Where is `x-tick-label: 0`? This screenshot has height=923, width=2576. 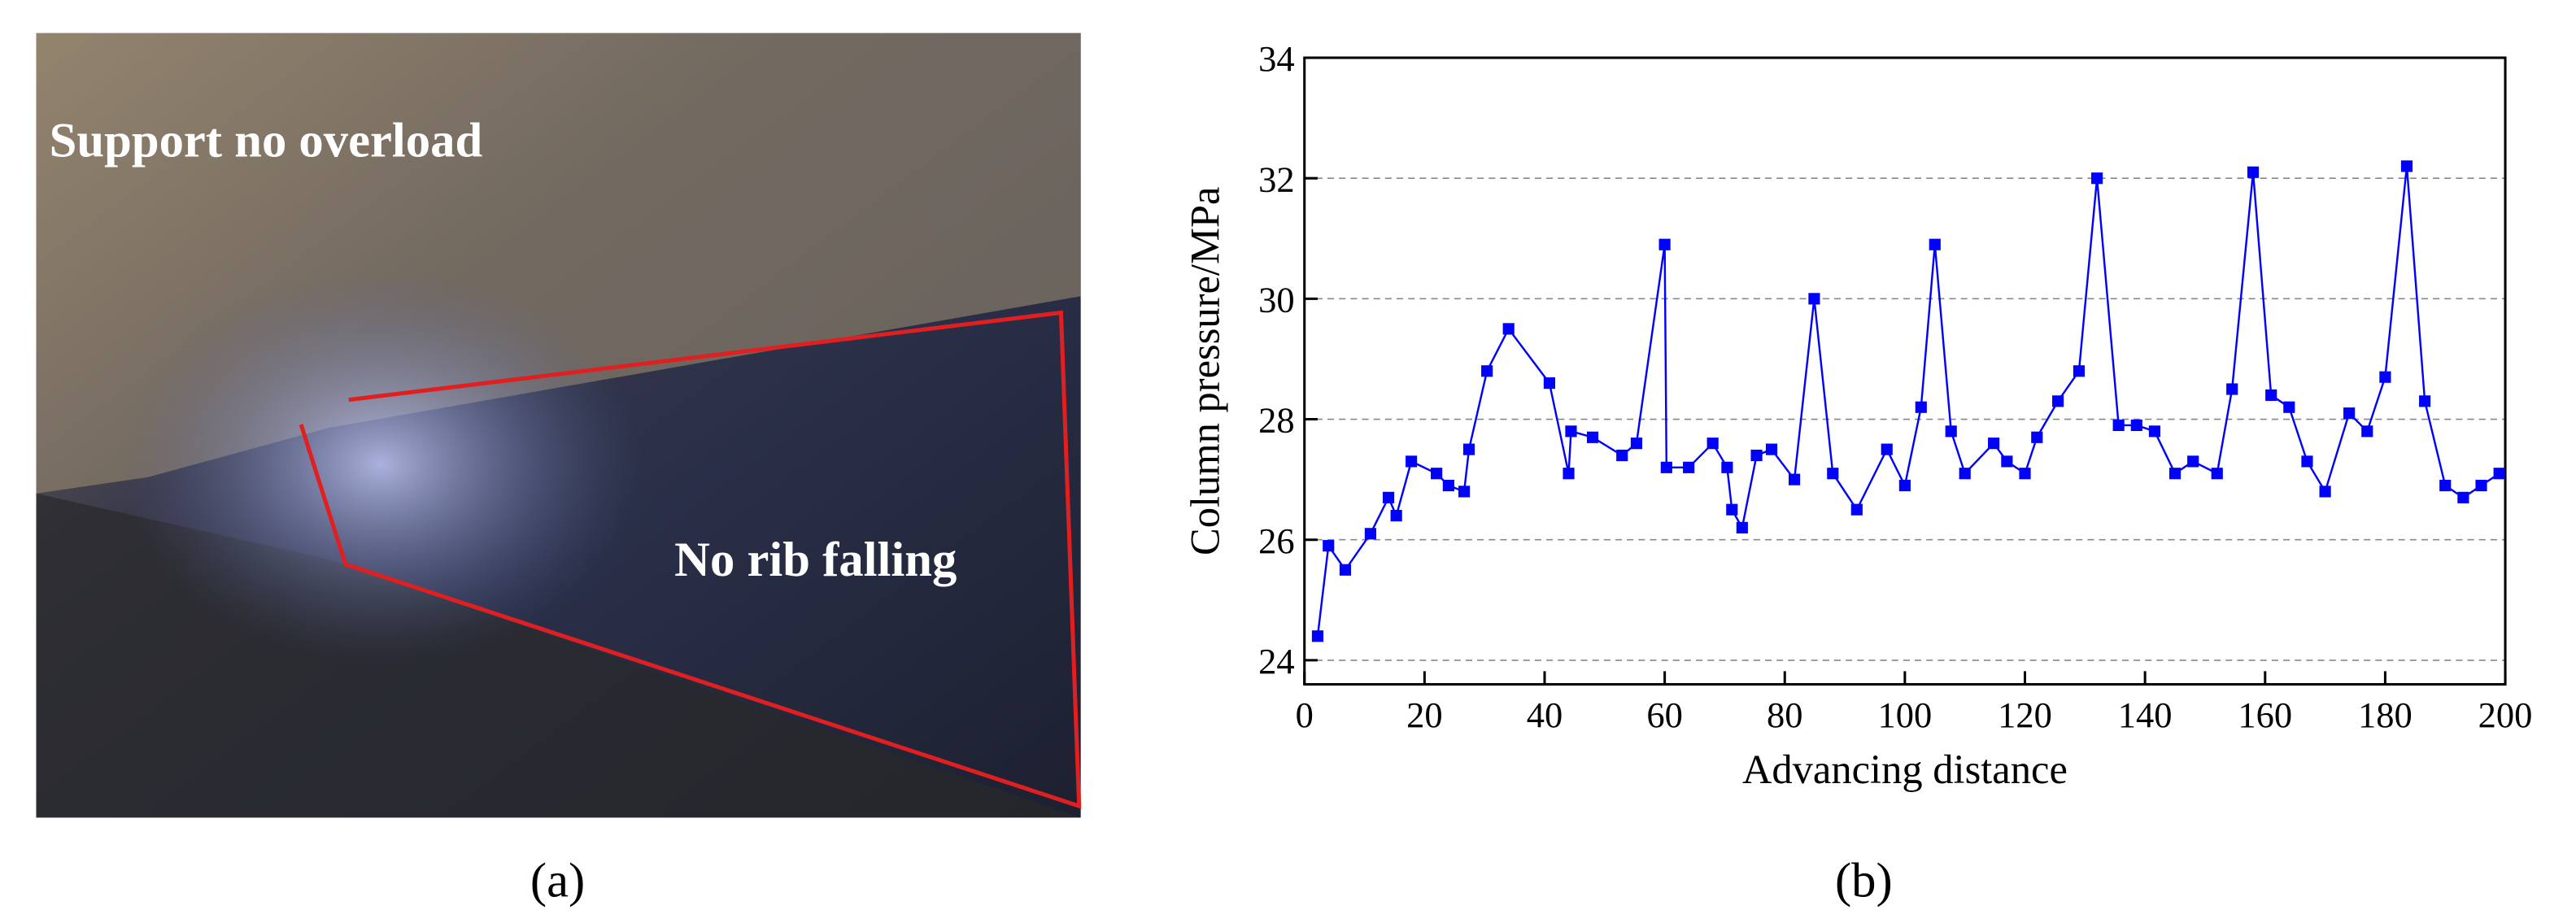
x-tick-label: 0 is located at coordinates (1305, 714).